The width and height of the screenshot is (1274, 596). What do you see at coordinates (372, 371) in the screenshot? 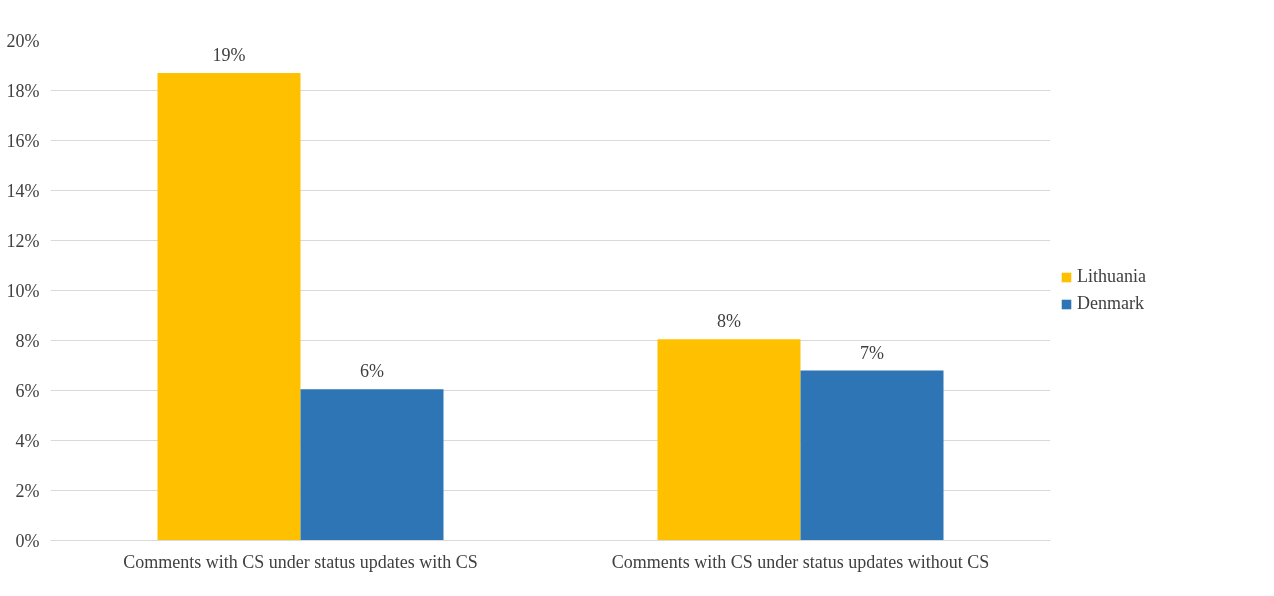
I see `data-label: 6%` at bounding box center [372, 371].